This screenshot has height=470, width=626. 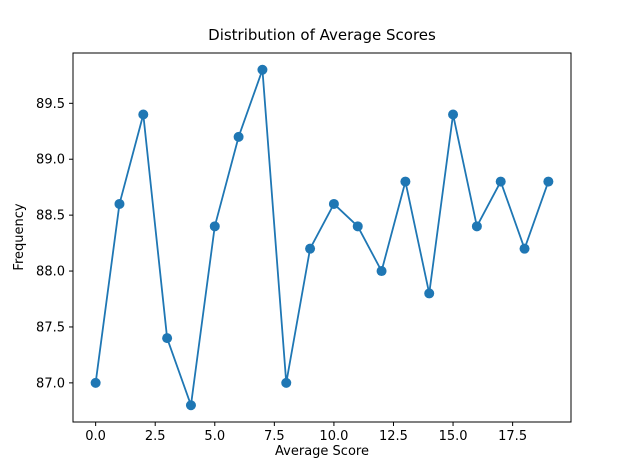 What do you see at coordinates (50, 104) in the screenshot?
I see `y-tick-label: 89.5` at bounding box center [50, 104].